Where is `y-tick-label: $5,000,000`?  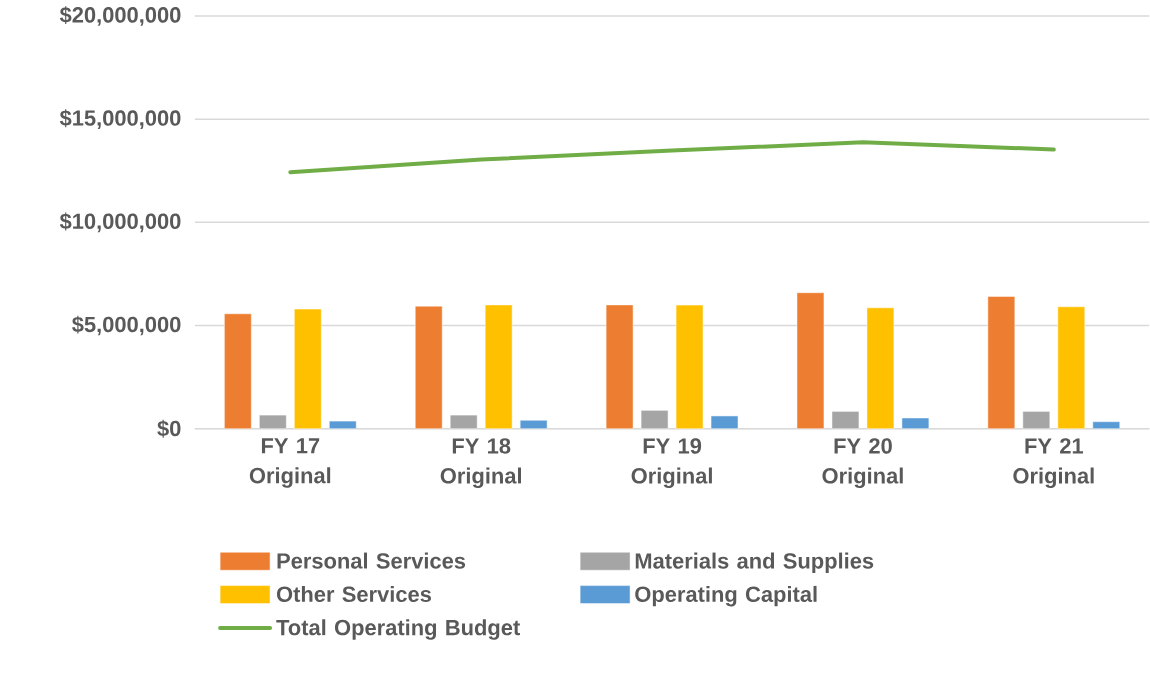
y-tick-label: $5,000,000 is located at coordinates (126, 325).